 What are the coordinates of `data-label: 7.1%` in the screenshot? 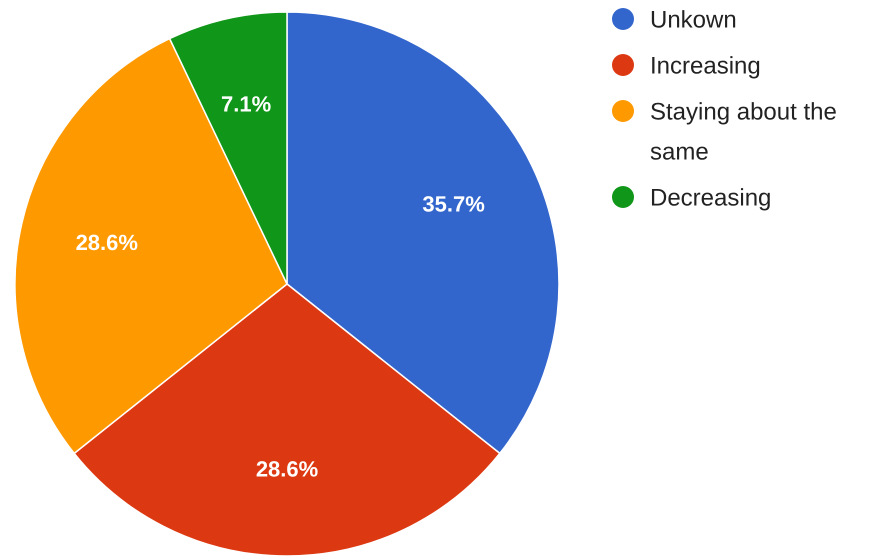 It's located at (246, 103).